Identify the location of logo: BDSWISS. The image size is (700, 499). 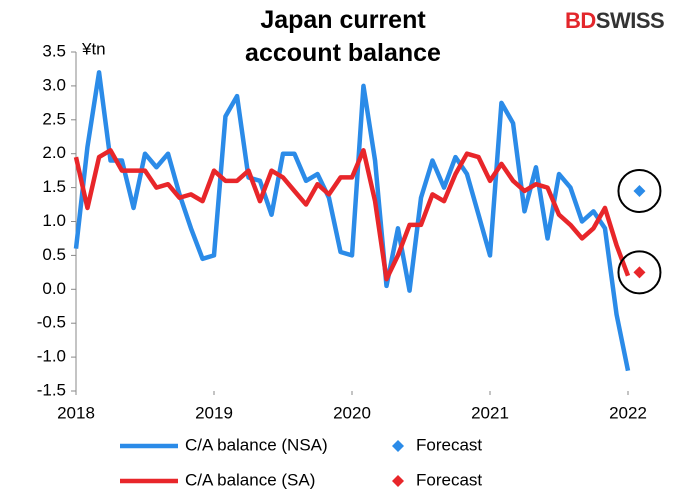
(615, 21).